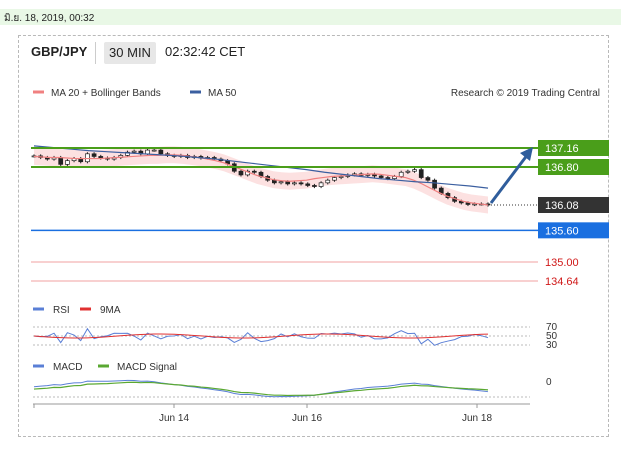 This screenshot has width=621, height=449. Describe the element at coordinates (509, 178) in the screenshot. I see `forecast-arrow` at that location.